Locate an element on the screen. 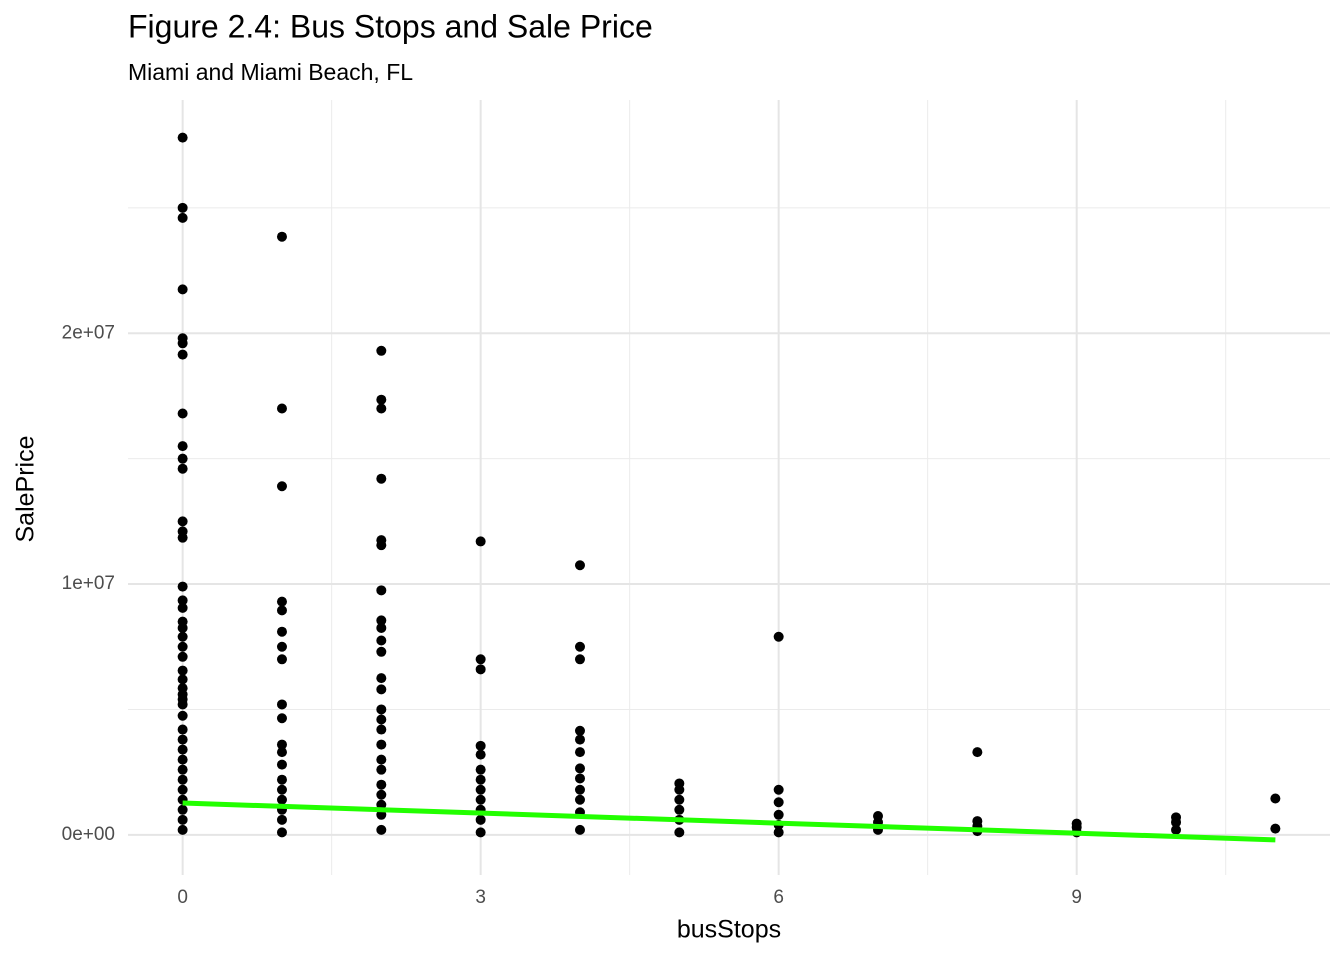  y-tick-label: 0e+00 is located at coordinates (88, 834).